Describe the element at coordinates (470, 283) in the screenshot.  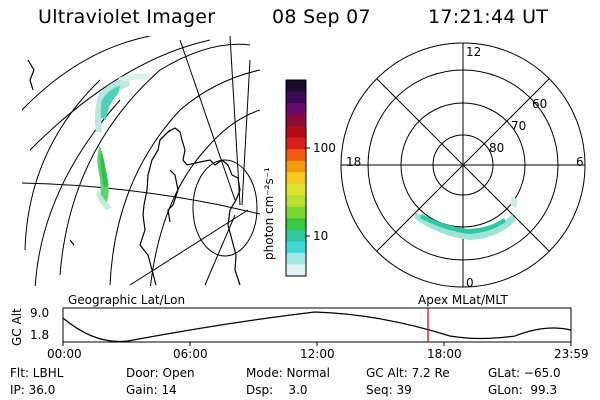
I see `mlt-label-0: 0` at that location.